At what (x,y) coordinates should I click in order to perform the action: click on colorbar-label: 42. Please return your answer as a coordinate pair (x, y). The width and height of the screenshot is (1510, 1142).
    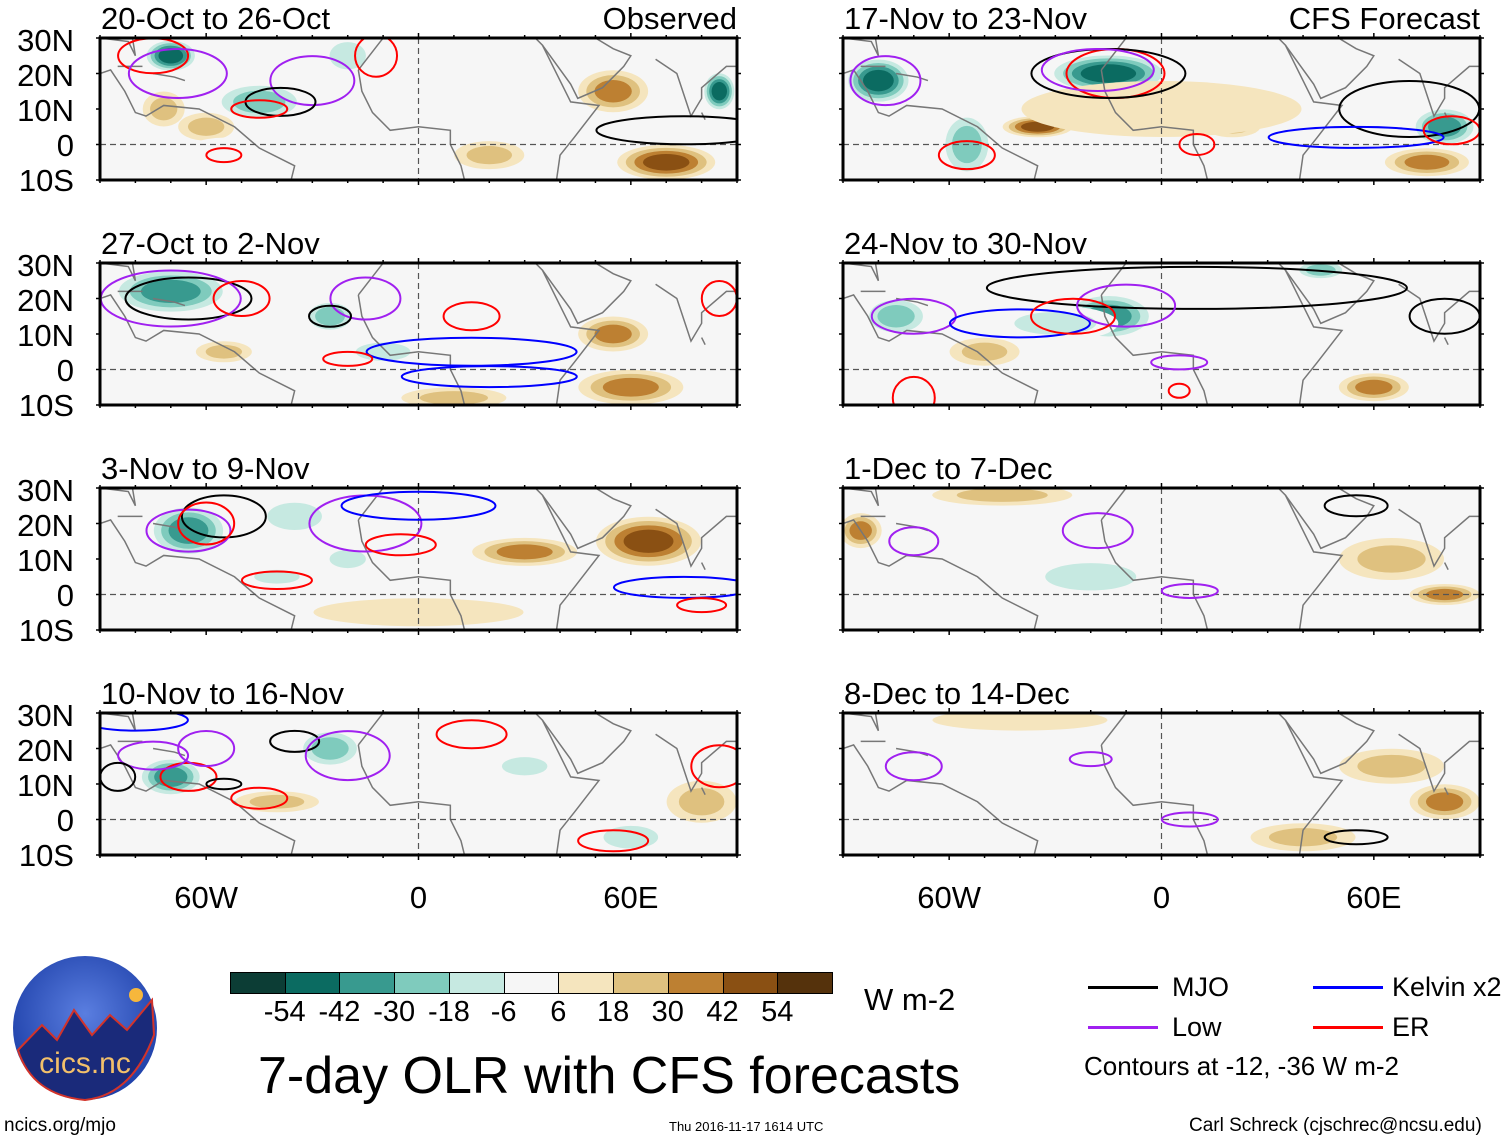
    Looking at the image, I should click on (722, 1012).